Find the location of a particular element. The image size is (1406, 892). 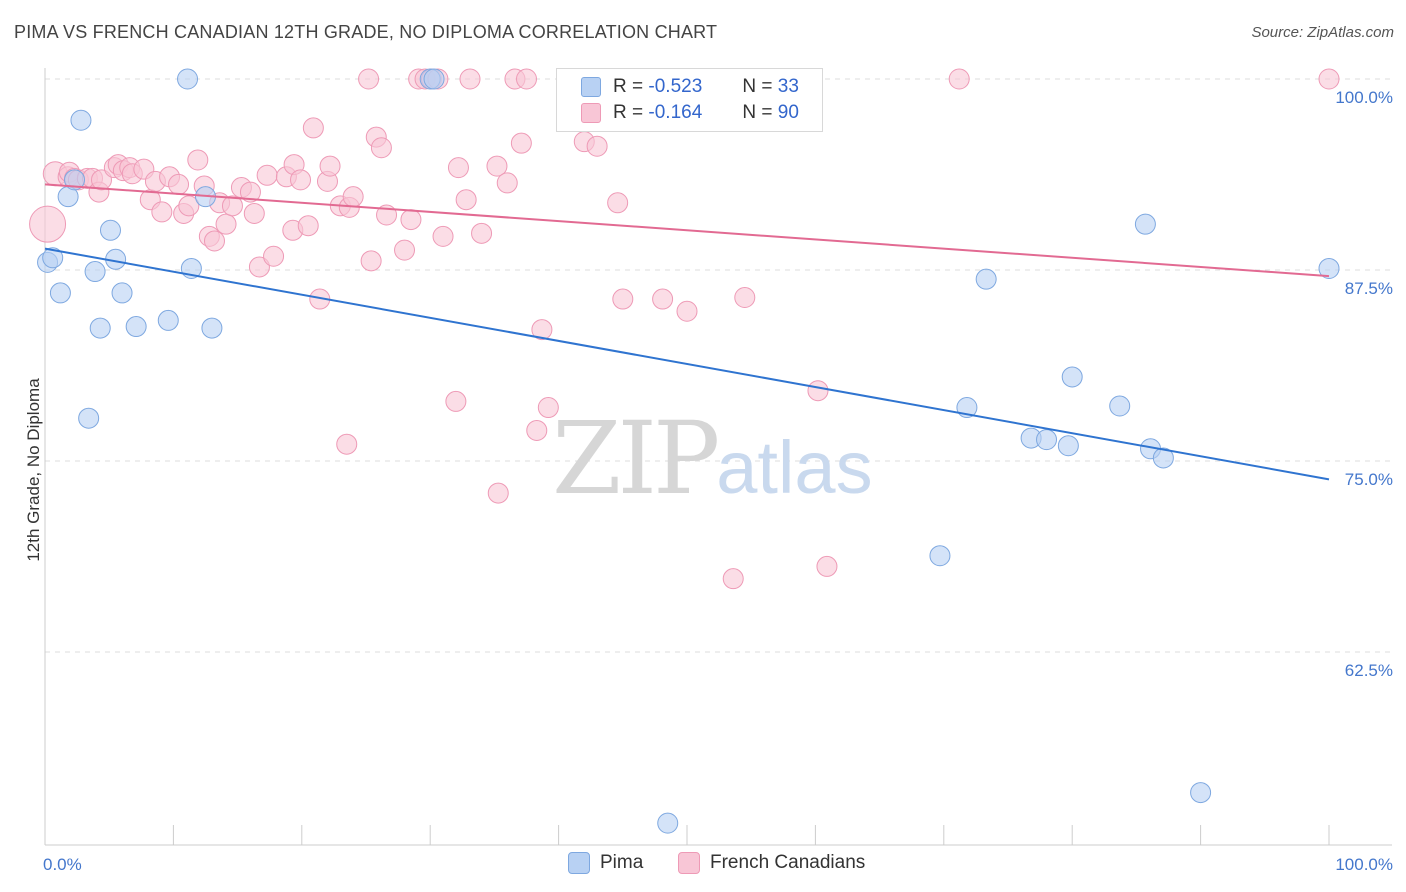

zipatlas-watermark: ZIPatlas is located at coordinates (712, 458).